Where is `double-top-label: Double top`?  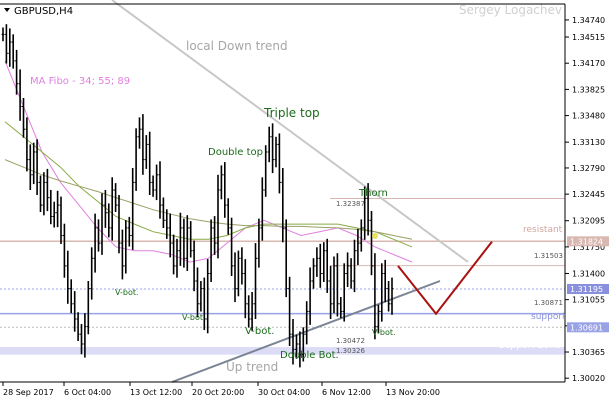
double-top-label: Double top is located at coordinates (235, 152).